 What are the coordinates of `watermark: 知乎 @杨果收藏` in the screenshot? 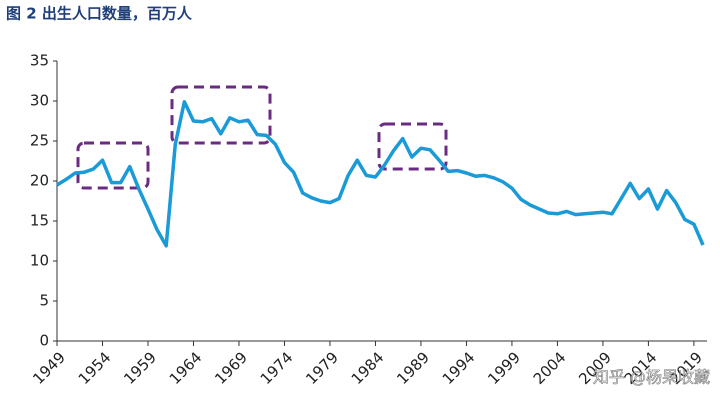 It's located at (651, 377).